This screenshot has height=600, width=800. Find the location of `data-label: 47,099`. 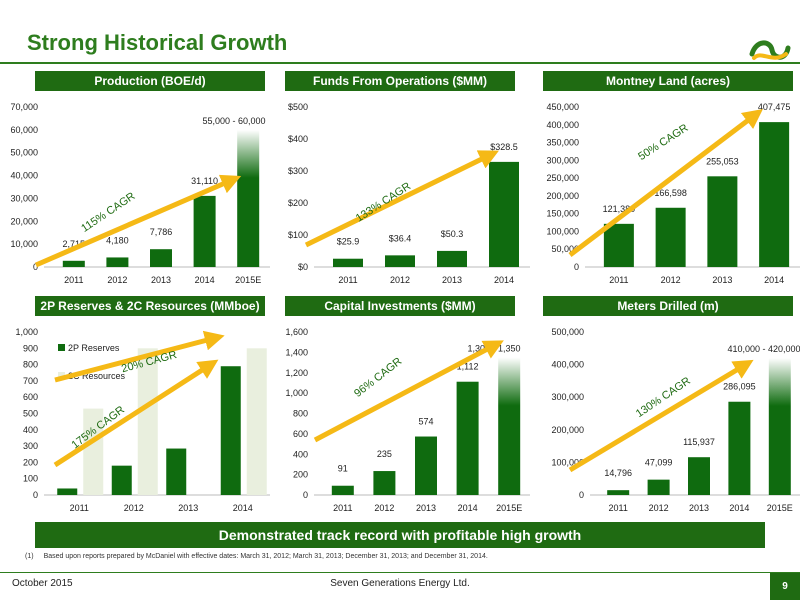

data-label: 47,099 is located at coordinates (659, 463).